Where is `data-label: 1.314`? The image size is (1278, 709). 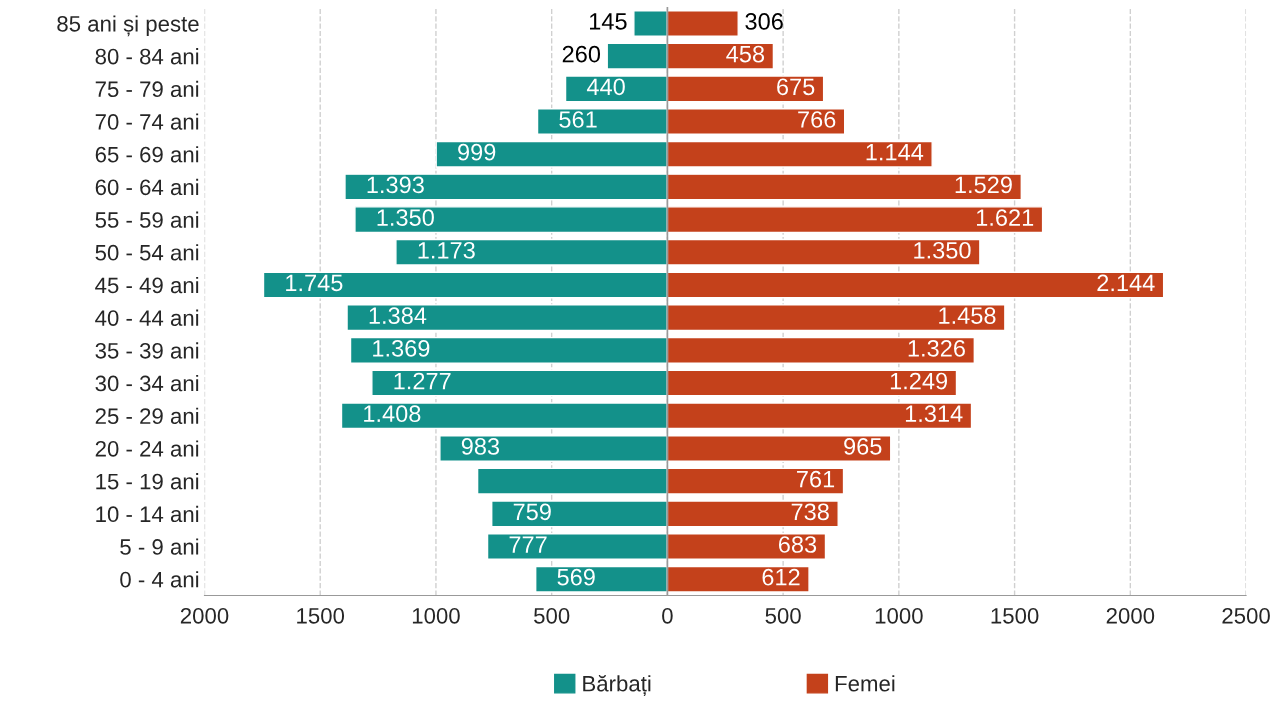 data-label: 1.314 is located at coordinates (934, 414).